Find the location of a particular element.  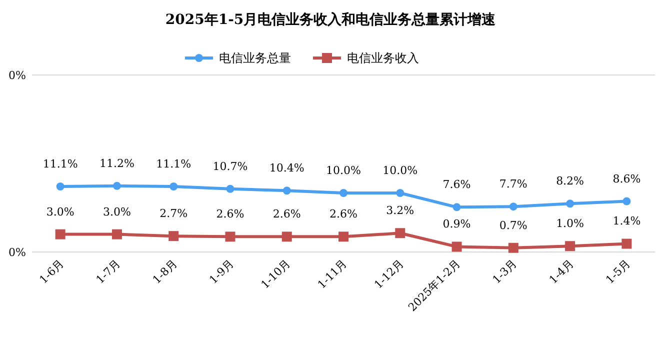

x-tick-label: 1-6月 is located at coordinates (51, 271).